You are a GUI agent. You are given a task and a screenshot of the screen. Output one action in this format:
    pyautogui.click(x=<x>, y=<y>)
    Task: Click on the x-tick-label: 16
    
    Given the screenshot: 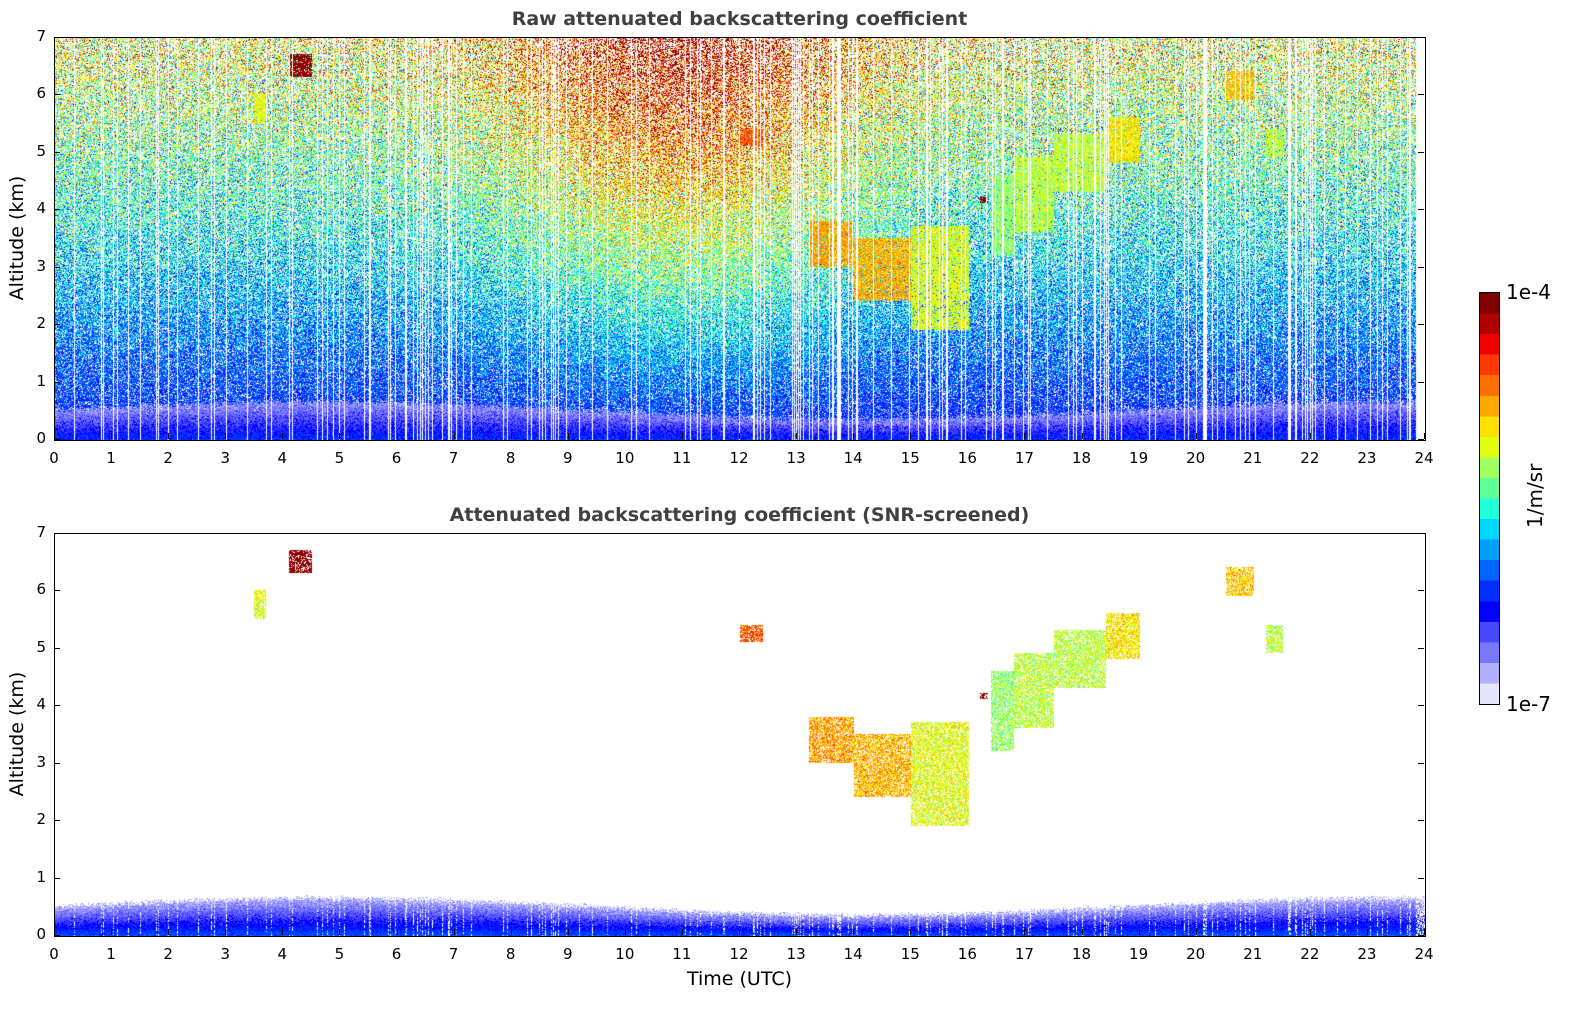 What is the action you would take?
    pyautogui.click(x=967, y=458)
    